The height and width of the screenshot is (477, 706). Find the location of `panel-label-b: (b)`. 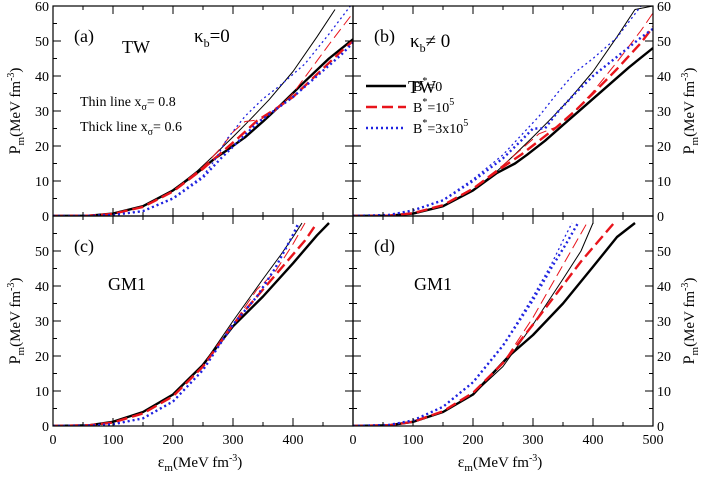

panel-label-b: (b) is located at coordinates (384, 36).